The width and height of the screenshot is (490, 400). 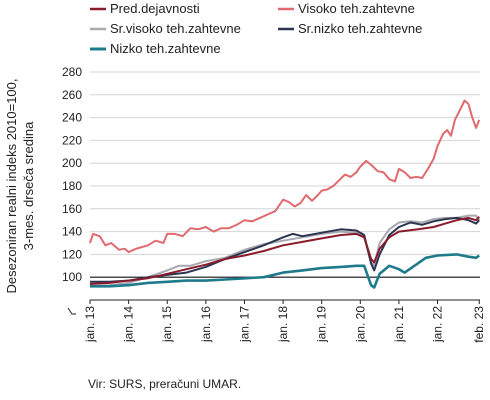 What do you see at coordinates (11, 185) in the screenshot?
I see `y-axis-title-line: Desezoniran realni indeks 2010=100,` at bounding box center [11, 185].